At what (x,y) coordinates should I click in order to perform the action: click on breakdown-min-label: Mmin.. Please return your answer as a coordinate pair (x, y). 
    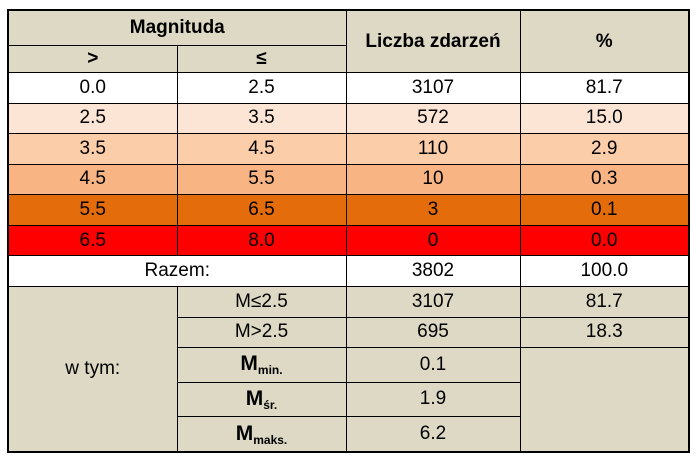
    Looking at the image, I should click on (261, 365).